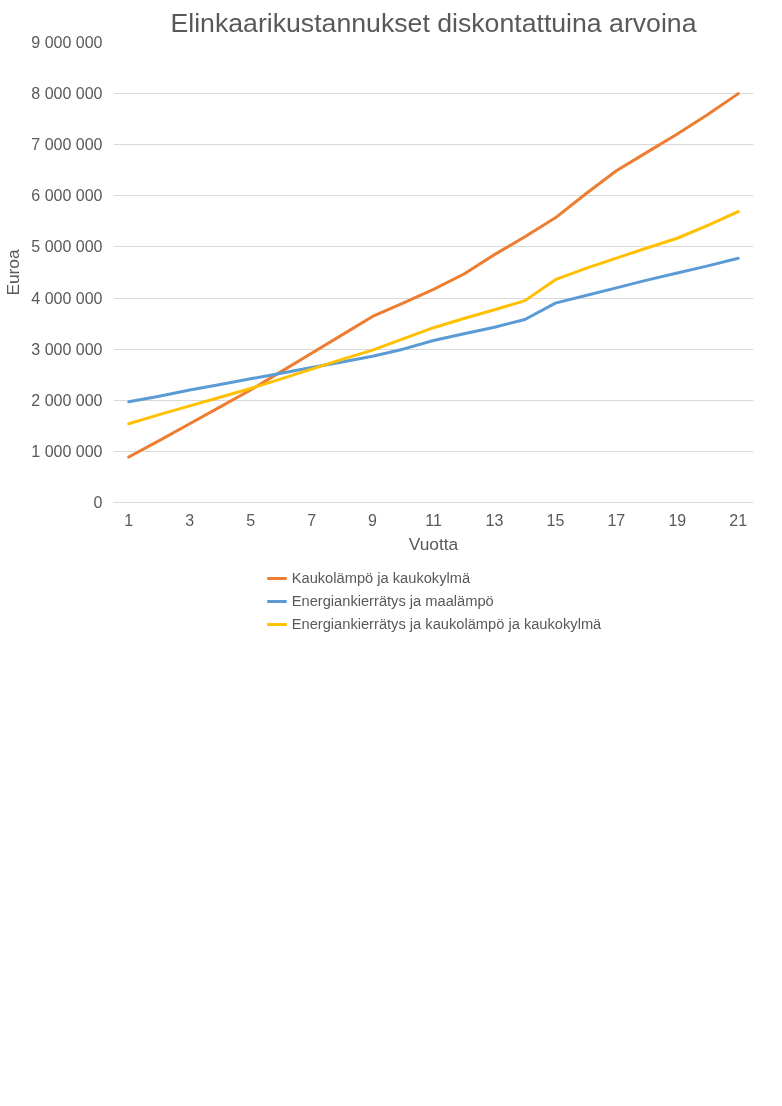 The image size is (782, 1106). I want to click on x-axis-title: Vuotta, so click(433, 543).